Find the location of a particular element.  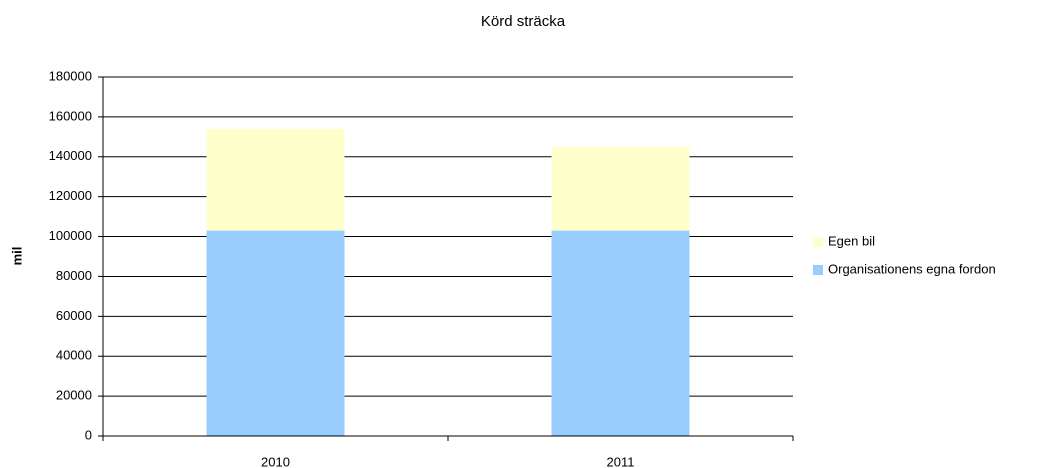

x-tick-label: 2011 is located at coordinates (621, 461).